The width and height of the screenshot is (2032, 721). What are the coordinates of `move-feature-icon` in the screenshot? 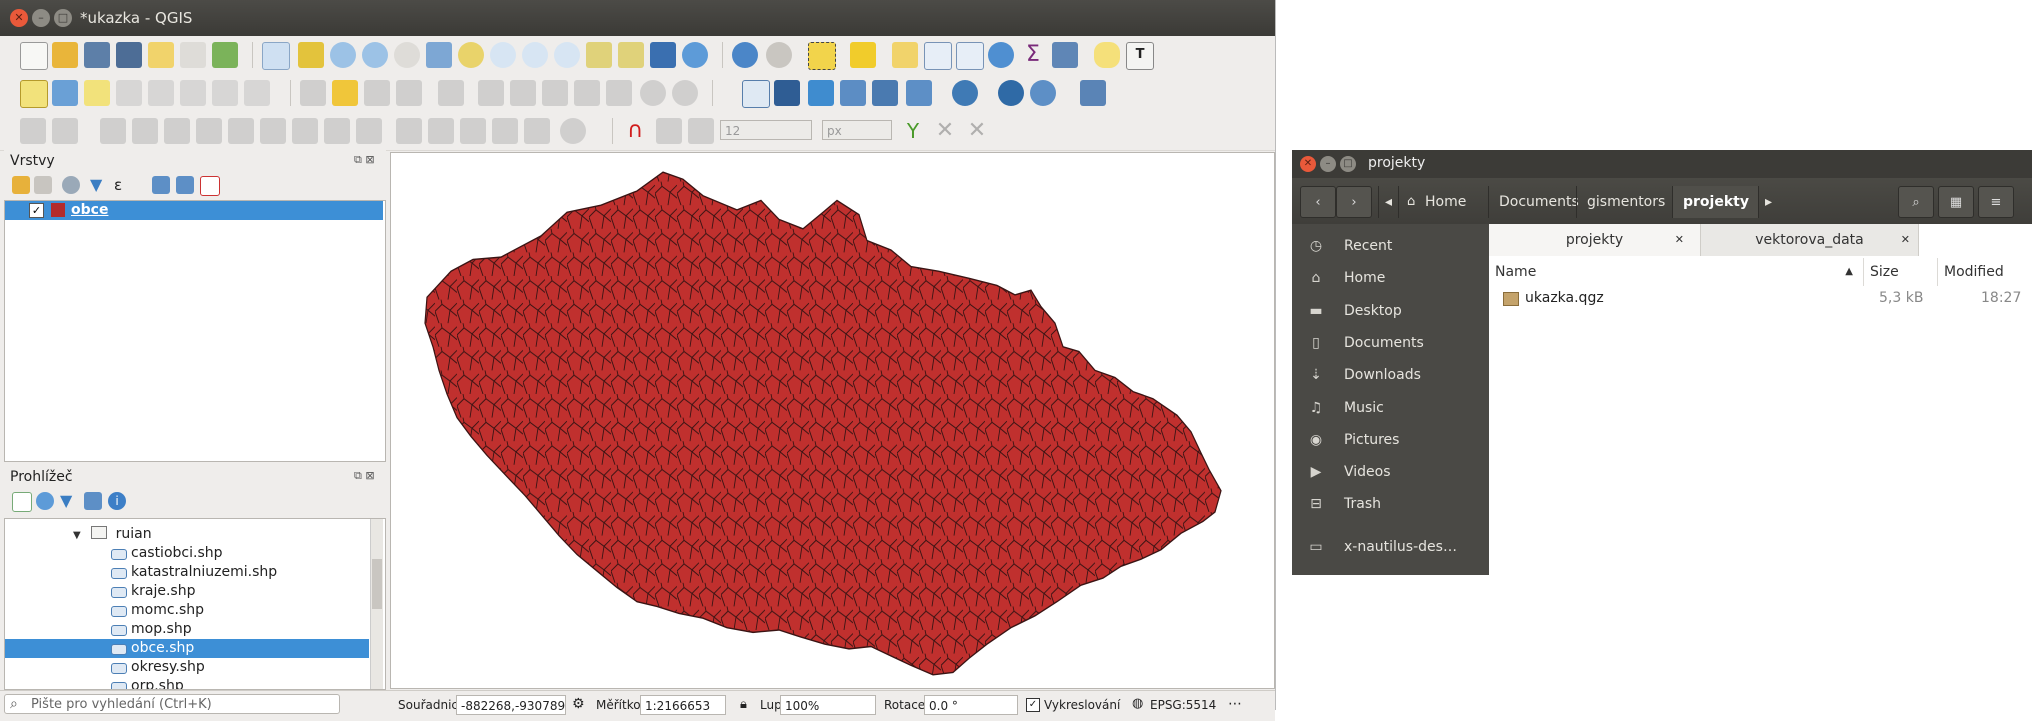 It's located at (65, 131).